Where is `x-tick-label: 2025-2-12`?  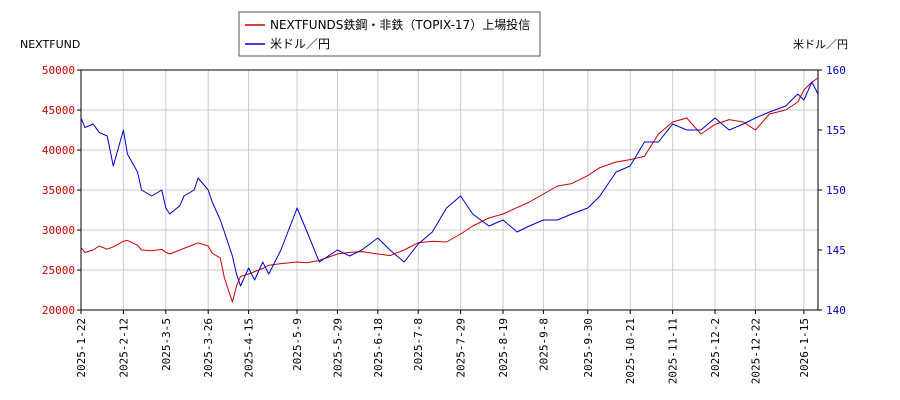 x-tick-label: 2025-2-12 is located at coordinates (123, 348).